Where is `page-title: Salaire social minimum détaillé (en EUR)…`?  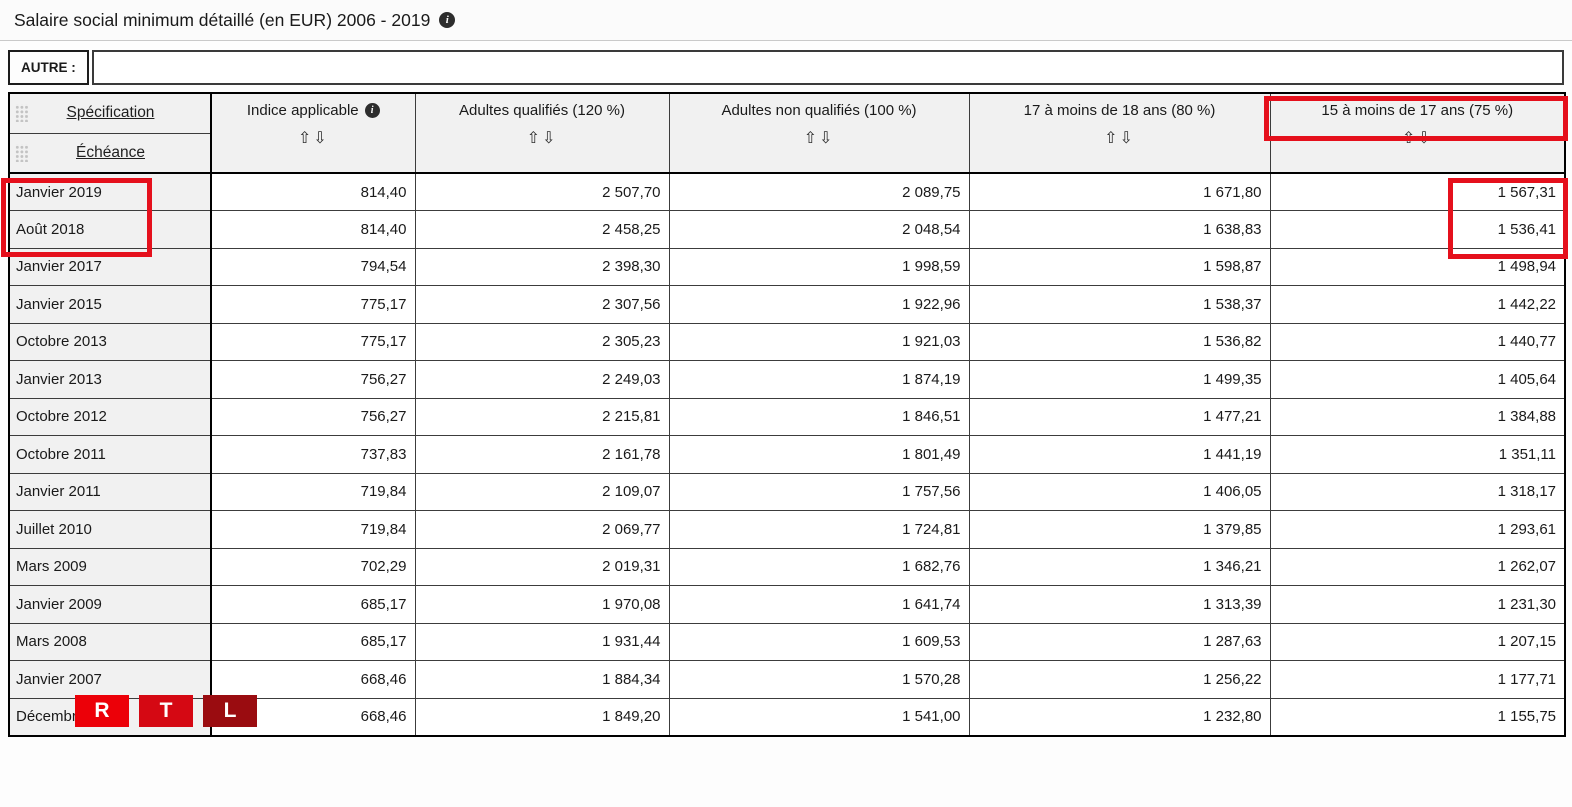 page-title: Salaire social minimum détaillé (en EUR)… is located at coordinates (222, 19).